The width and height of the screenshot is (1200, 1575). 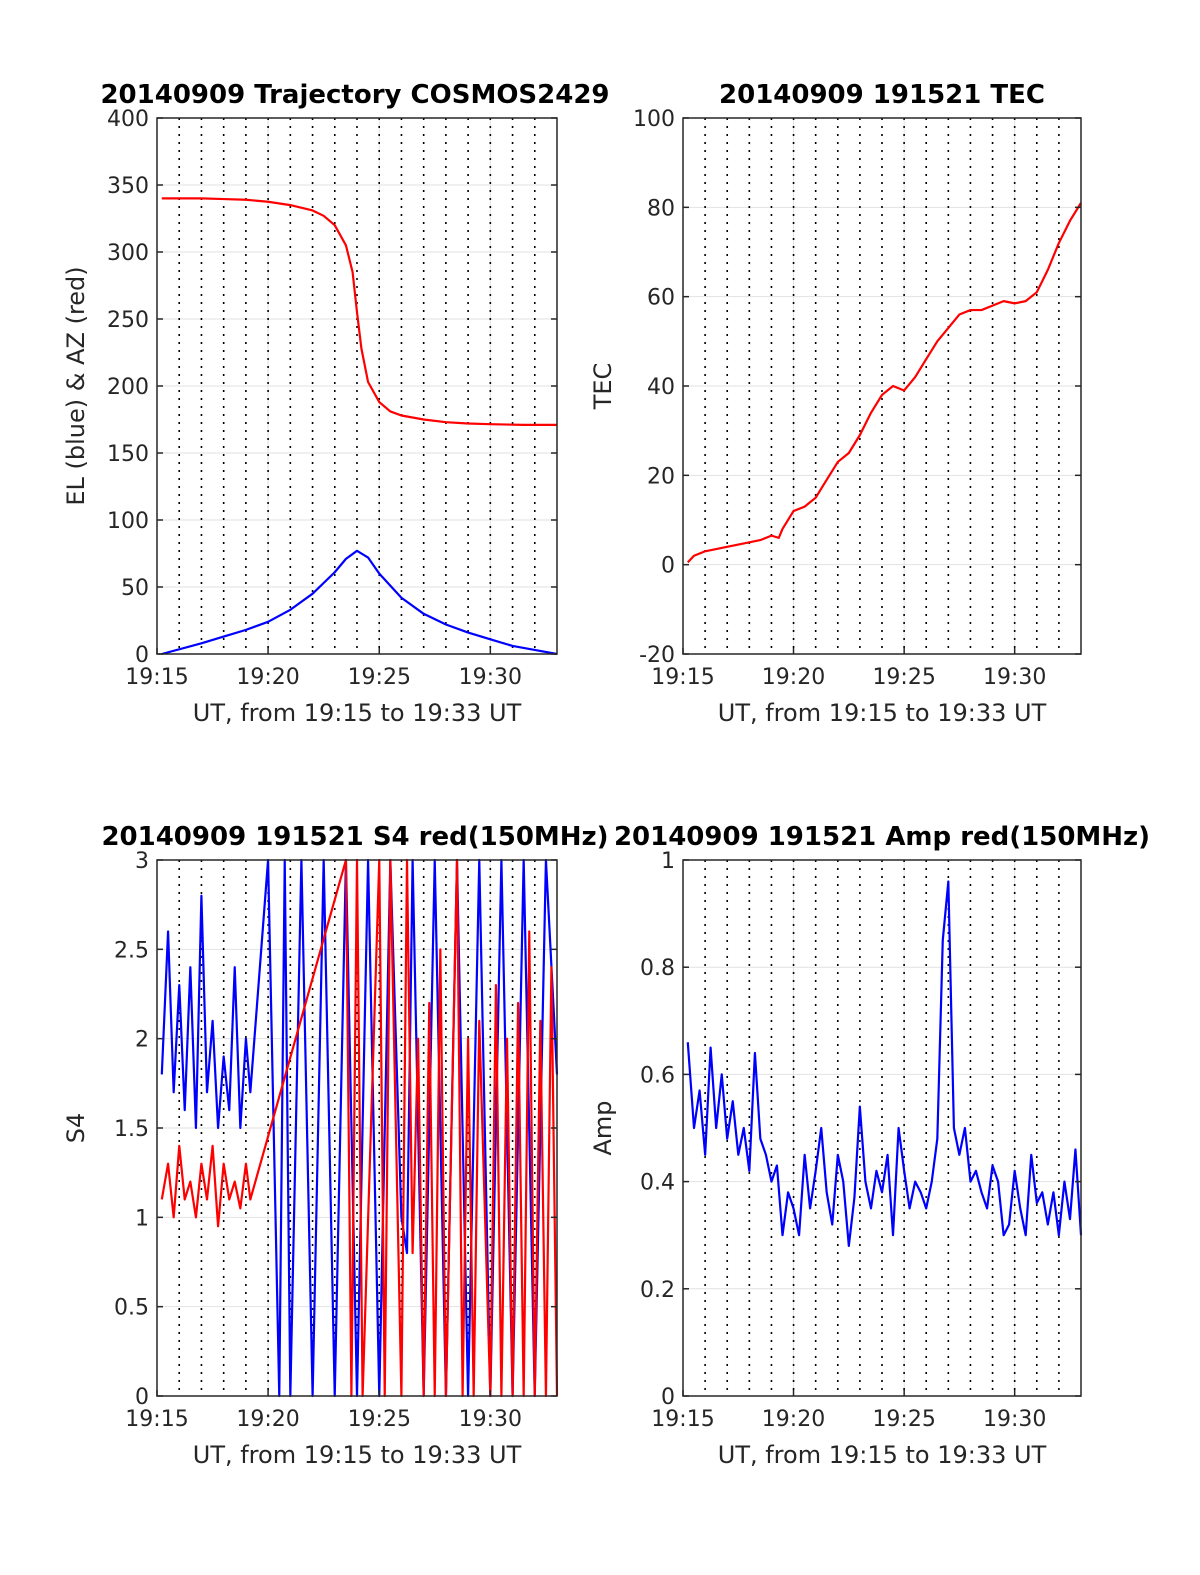 What do you see at coordinates (793, 677) in the screenshot?
I see `tec-xtick-label-1: 19:20` at bounding box center [793, 677].